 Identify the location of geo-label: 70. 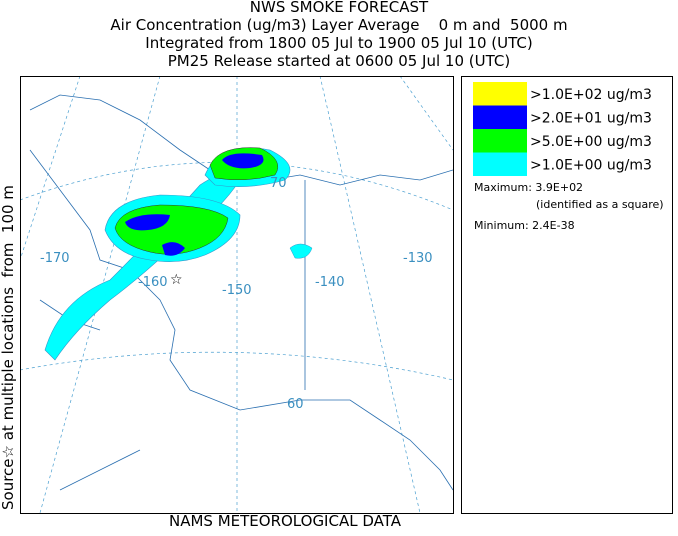
(278, 183).